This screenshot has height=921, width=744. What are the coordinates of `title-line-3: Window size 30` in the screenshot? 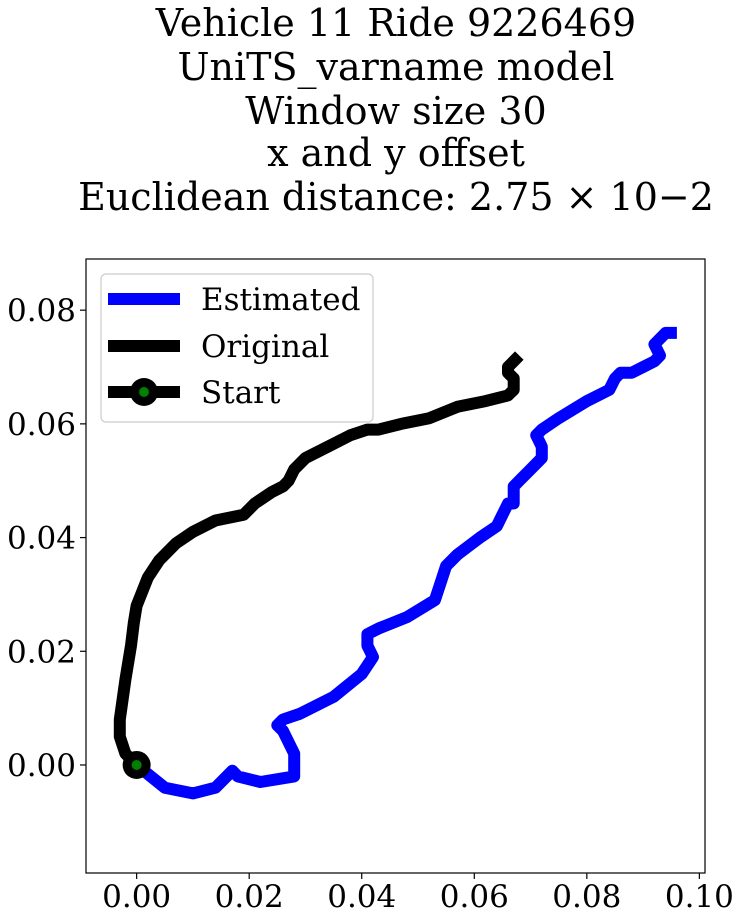 It's located at (395, 111).